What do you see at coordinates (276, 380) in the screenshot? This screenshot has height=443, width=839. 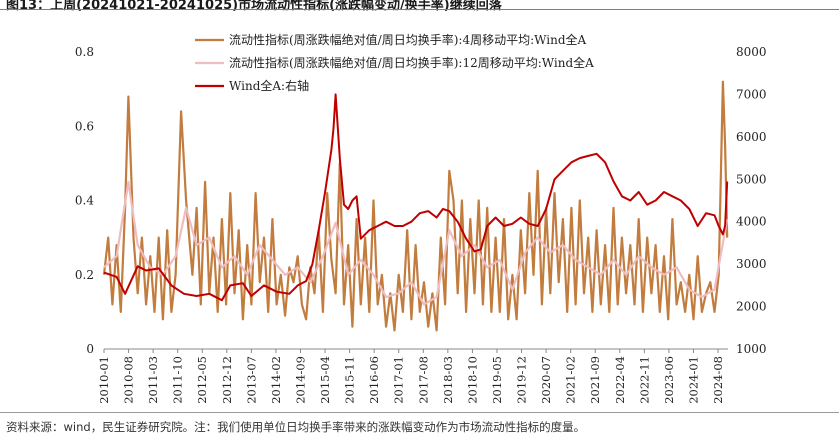 I see `x-tick-label: 2014-02` at bounding box center [276, 380].